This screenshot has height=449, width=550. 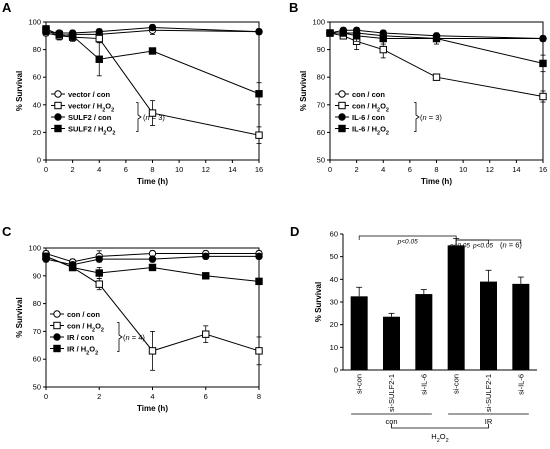 What do you see at coordinates (46, 169) in the screenshot?
I see `x-tick-label: 0` at bounding box center [46, 169].